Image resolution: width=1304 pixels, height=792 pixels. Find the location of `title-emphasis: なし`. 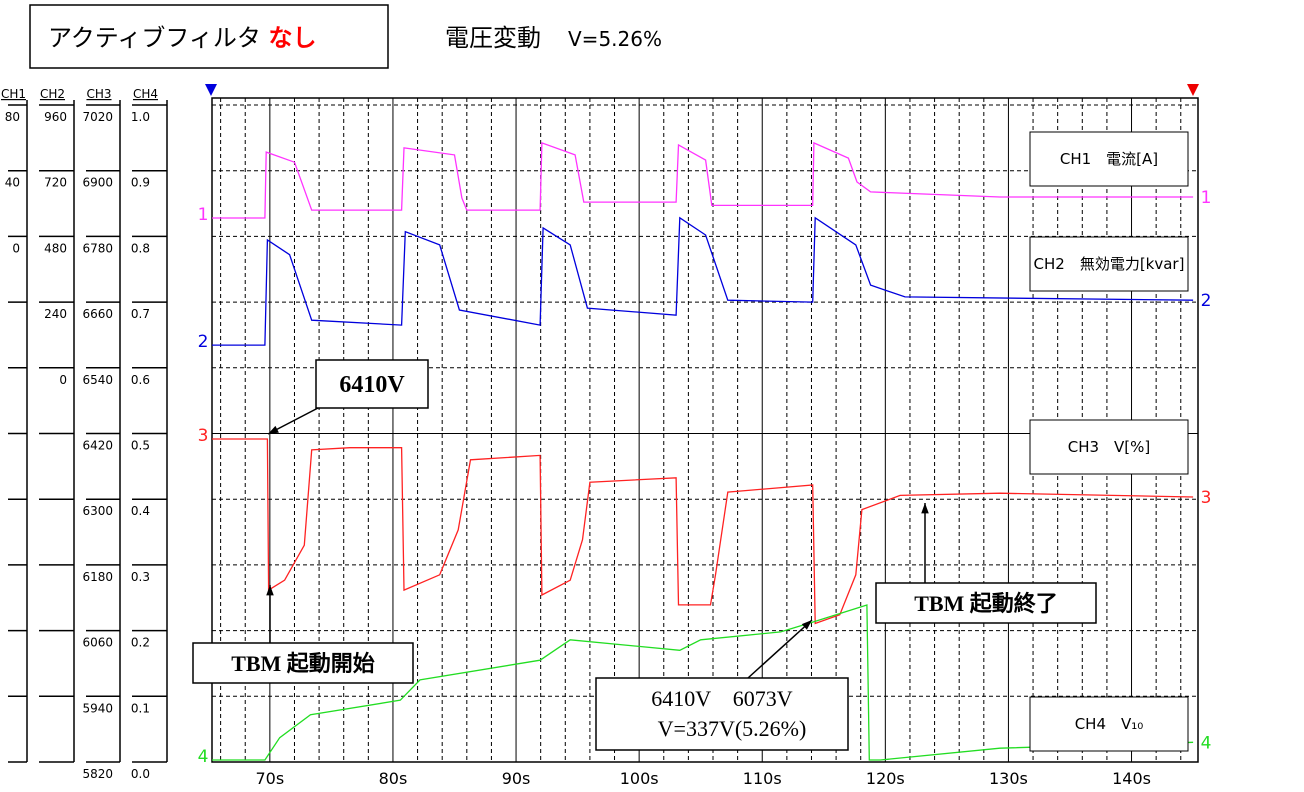

title-emphasis: なし is located at coordinates (293, 38).